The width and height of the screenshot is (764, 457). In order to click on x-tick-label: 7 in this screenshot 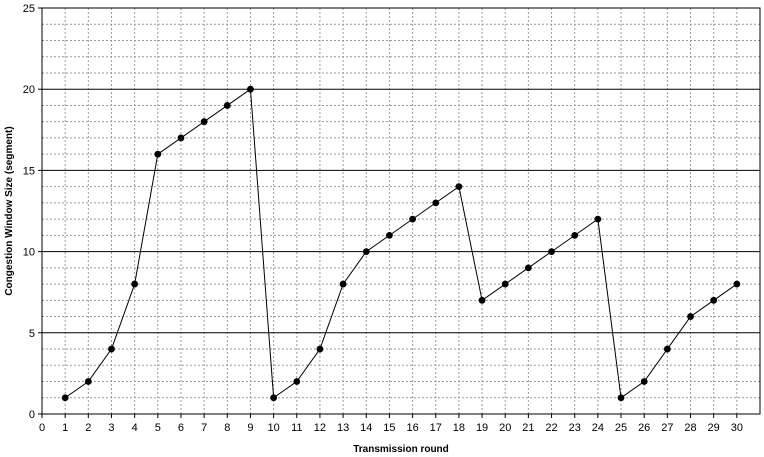, I will do `click(204, 428)`.